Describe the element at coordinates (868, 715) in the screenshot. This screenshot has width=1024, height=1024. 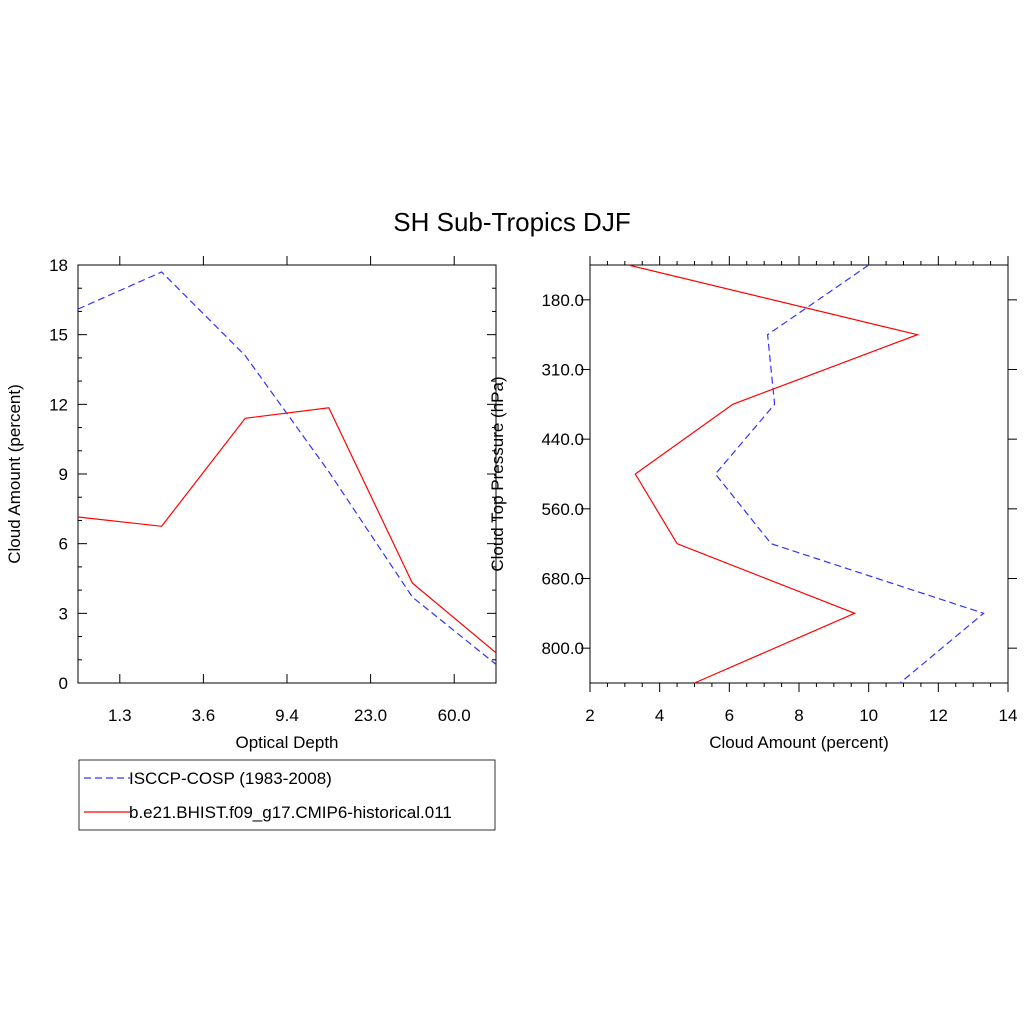
I see `right-x-tick-label: 10` at that location.